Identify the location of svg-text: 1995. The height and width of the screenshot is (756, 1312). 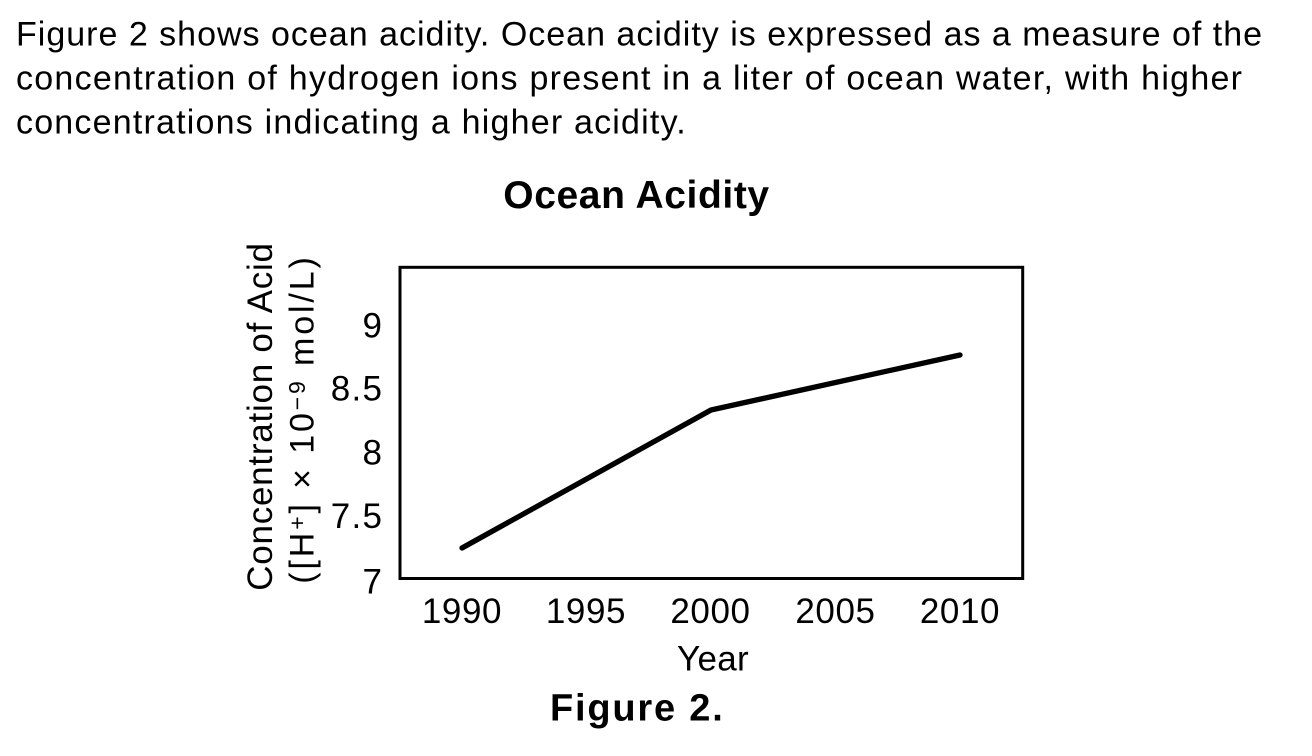
(586, 611).